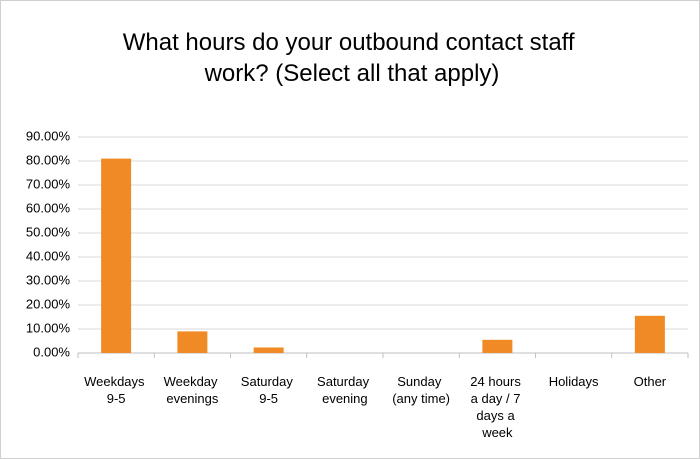 The width and height of the screenshot is (700, 459). What do you see at coordinates (48, 279) in the screenshot?
I see `y-tick-label: 30.00%` at bounding box center [48, 279].